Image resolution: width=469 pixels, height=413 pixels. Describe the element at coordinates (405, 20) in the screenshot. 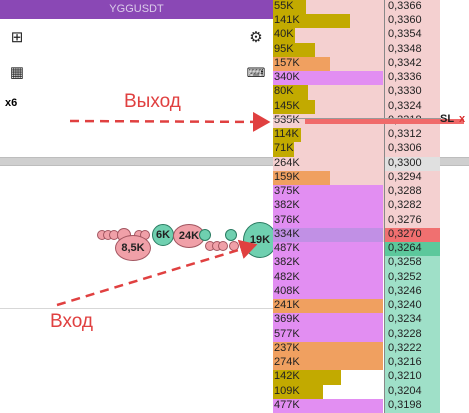

I see `price-value: 0,3360` at that location.